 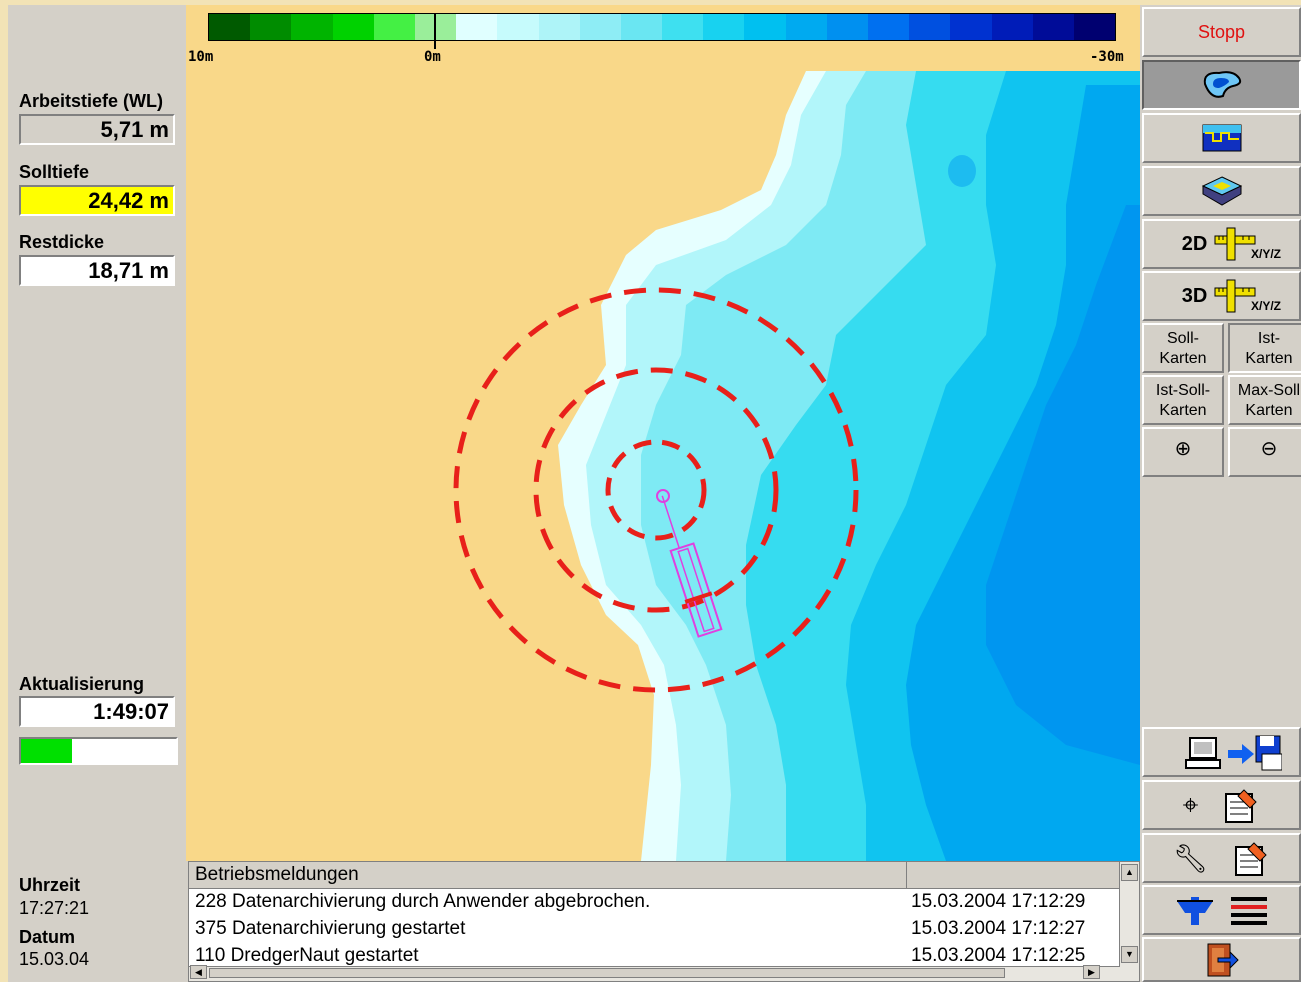 I want to click on log-time: 15.03.2004 17:12:27, so click(x=998, y=928).